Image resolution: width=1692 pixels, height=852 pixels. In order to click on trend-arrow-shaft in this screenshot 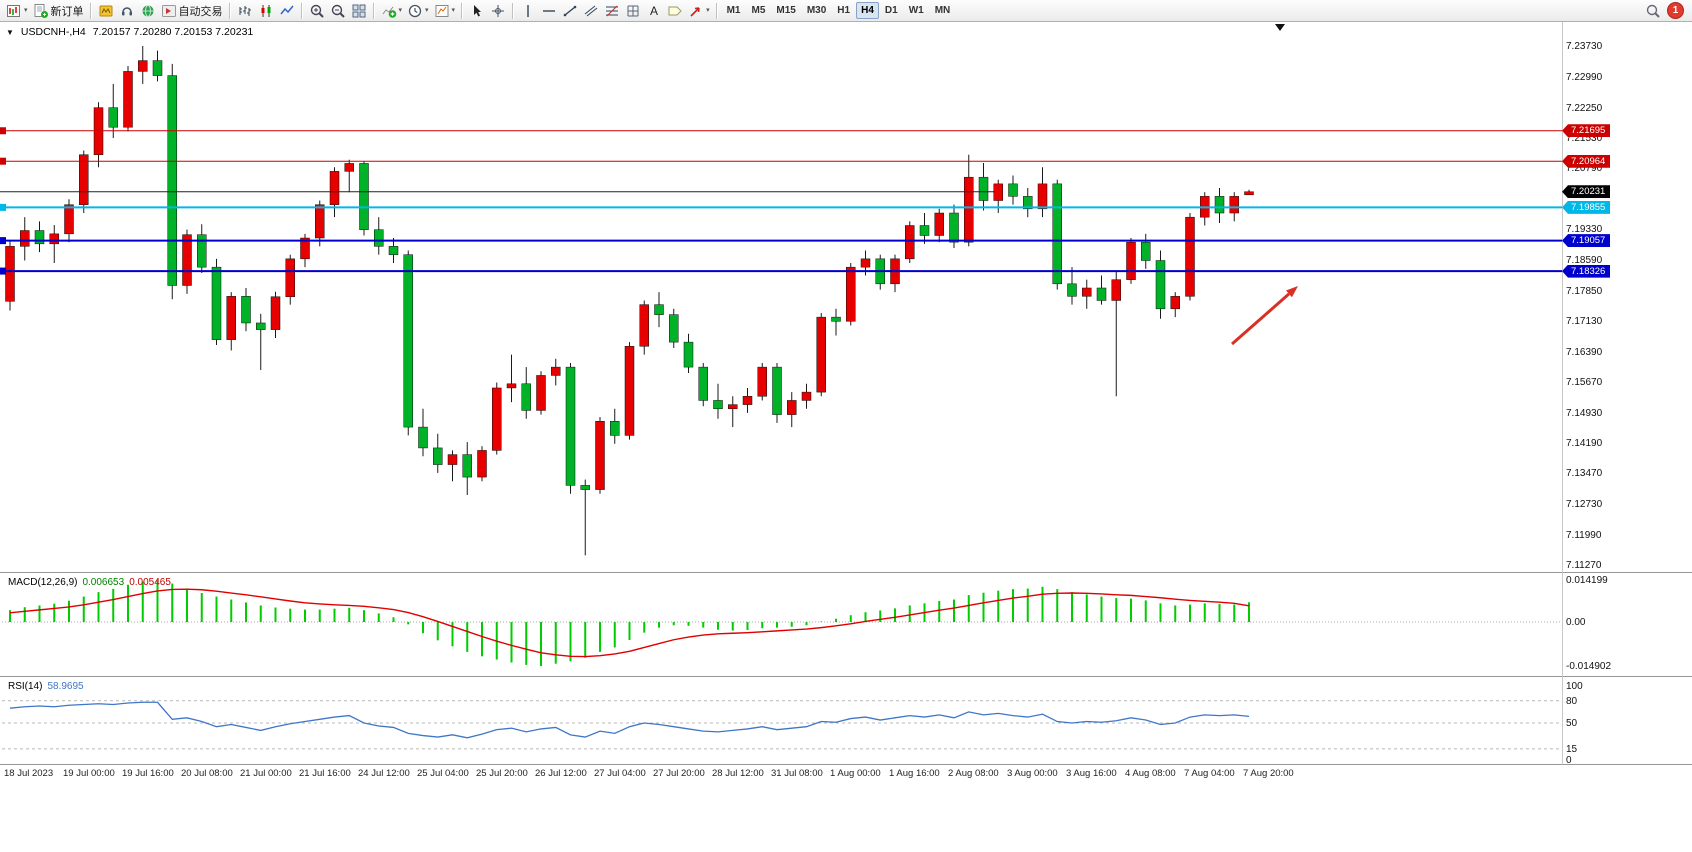, I will do `click(1260, 319)`.